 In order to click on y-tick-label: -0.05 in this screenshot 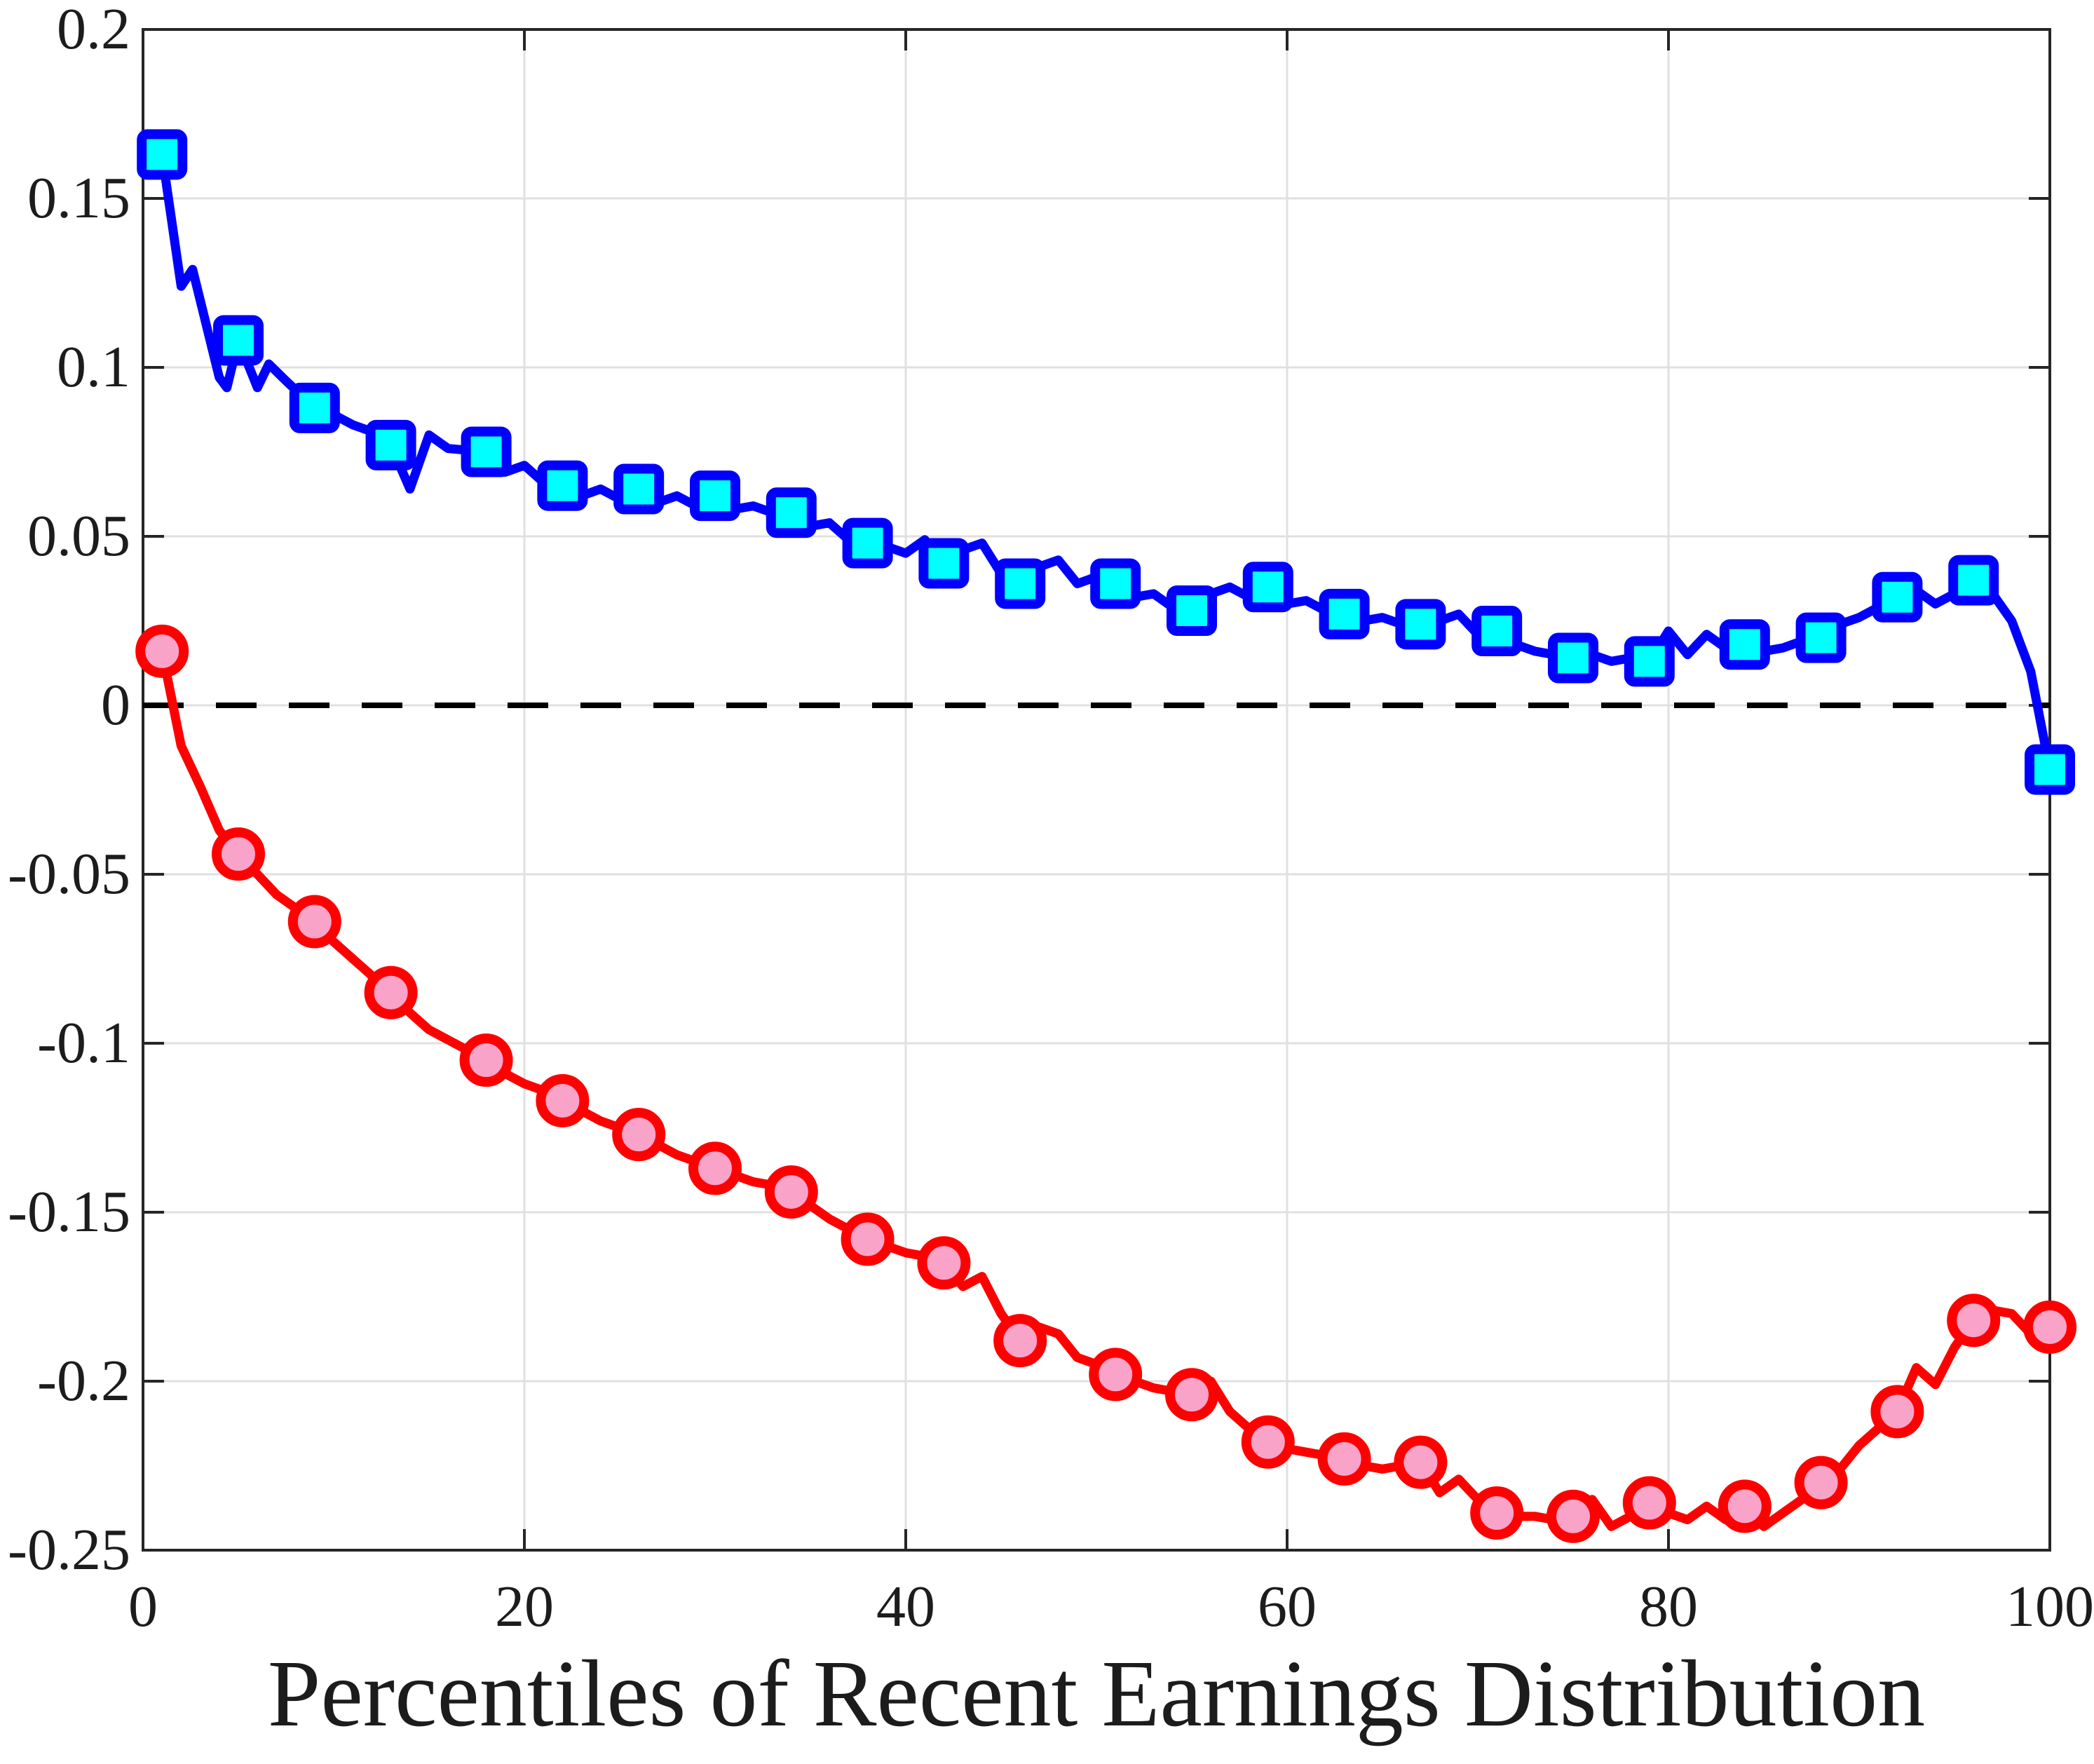, I will do `click(69, 874)`.